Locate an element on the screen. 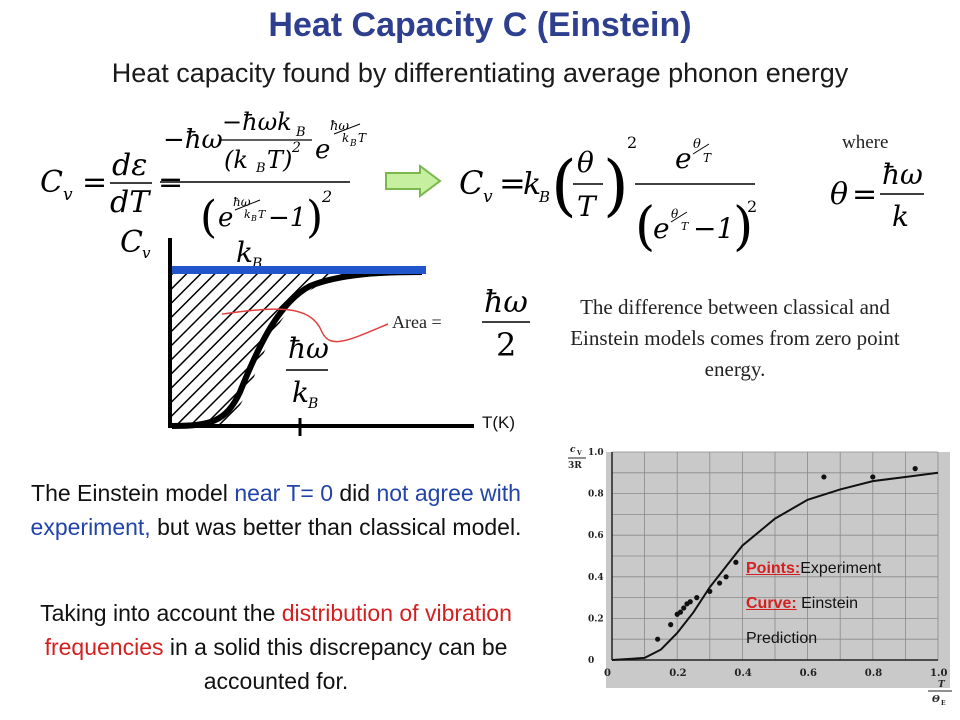 The image size is (960, 720). chart-x-label-theta: Θ is located at coordinates (936, 700).